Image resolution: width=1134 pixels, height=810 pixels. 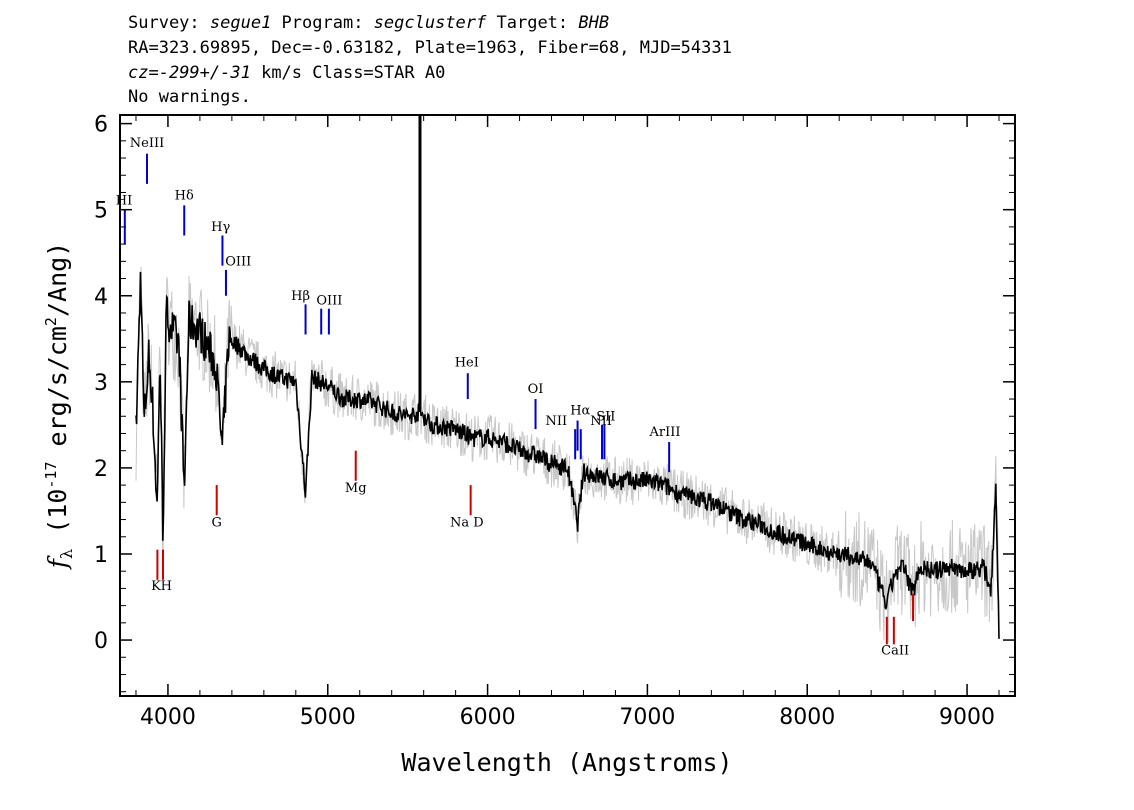 What do you see at coordinates (101, 383) in the screenshot?
I see `y-tick-label: 3` at bounding box center [101, 383].